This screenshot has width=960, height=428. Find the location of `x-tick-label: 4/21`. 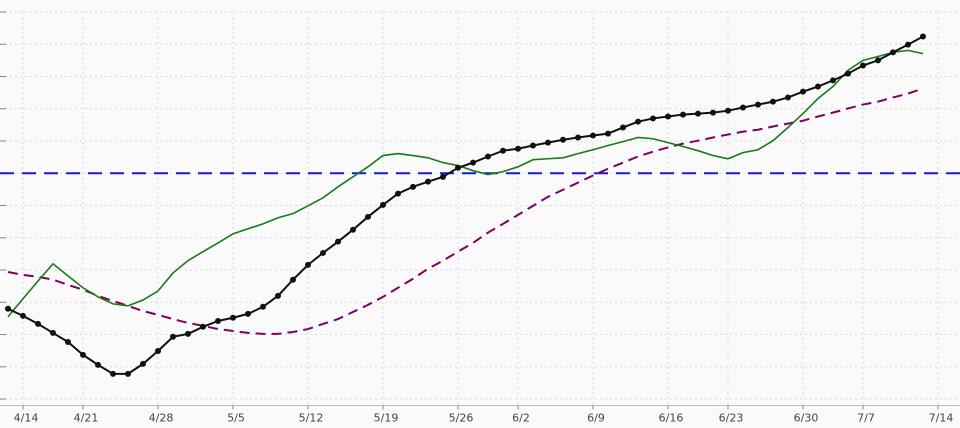

x-tick-label: 4/21 is located at coordinates (86, 418).